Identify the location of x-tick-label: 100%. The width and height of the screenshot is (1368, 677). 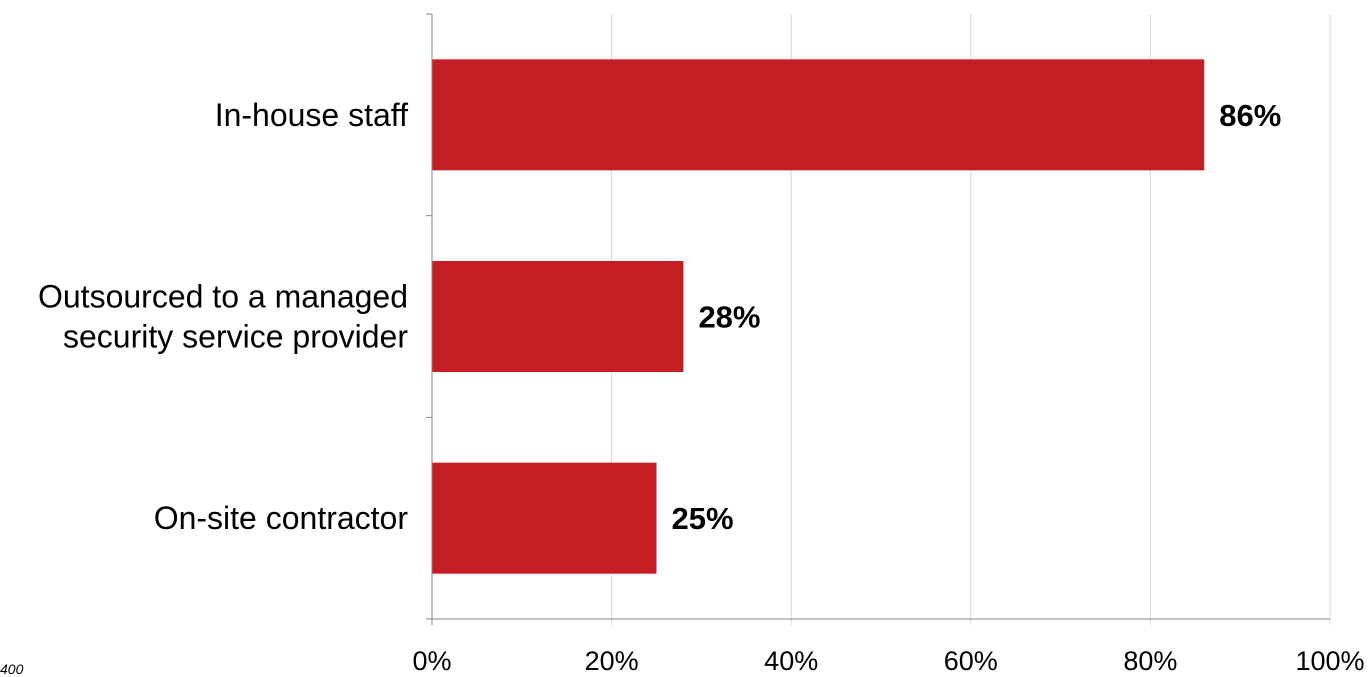
(1329, 660).